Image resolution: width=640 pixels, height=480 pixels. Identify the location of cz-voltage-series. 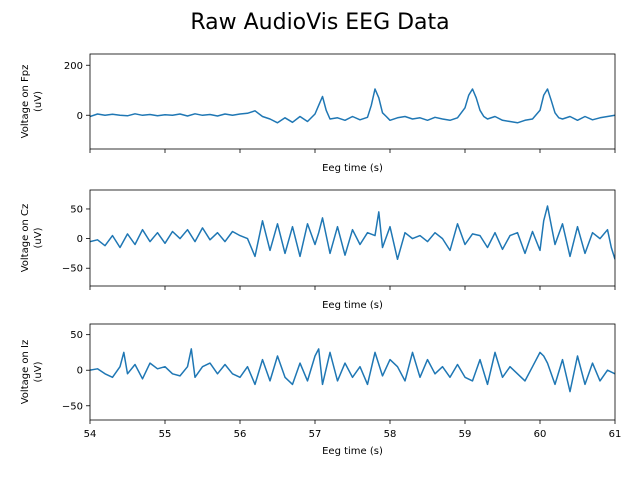
(352, 233).